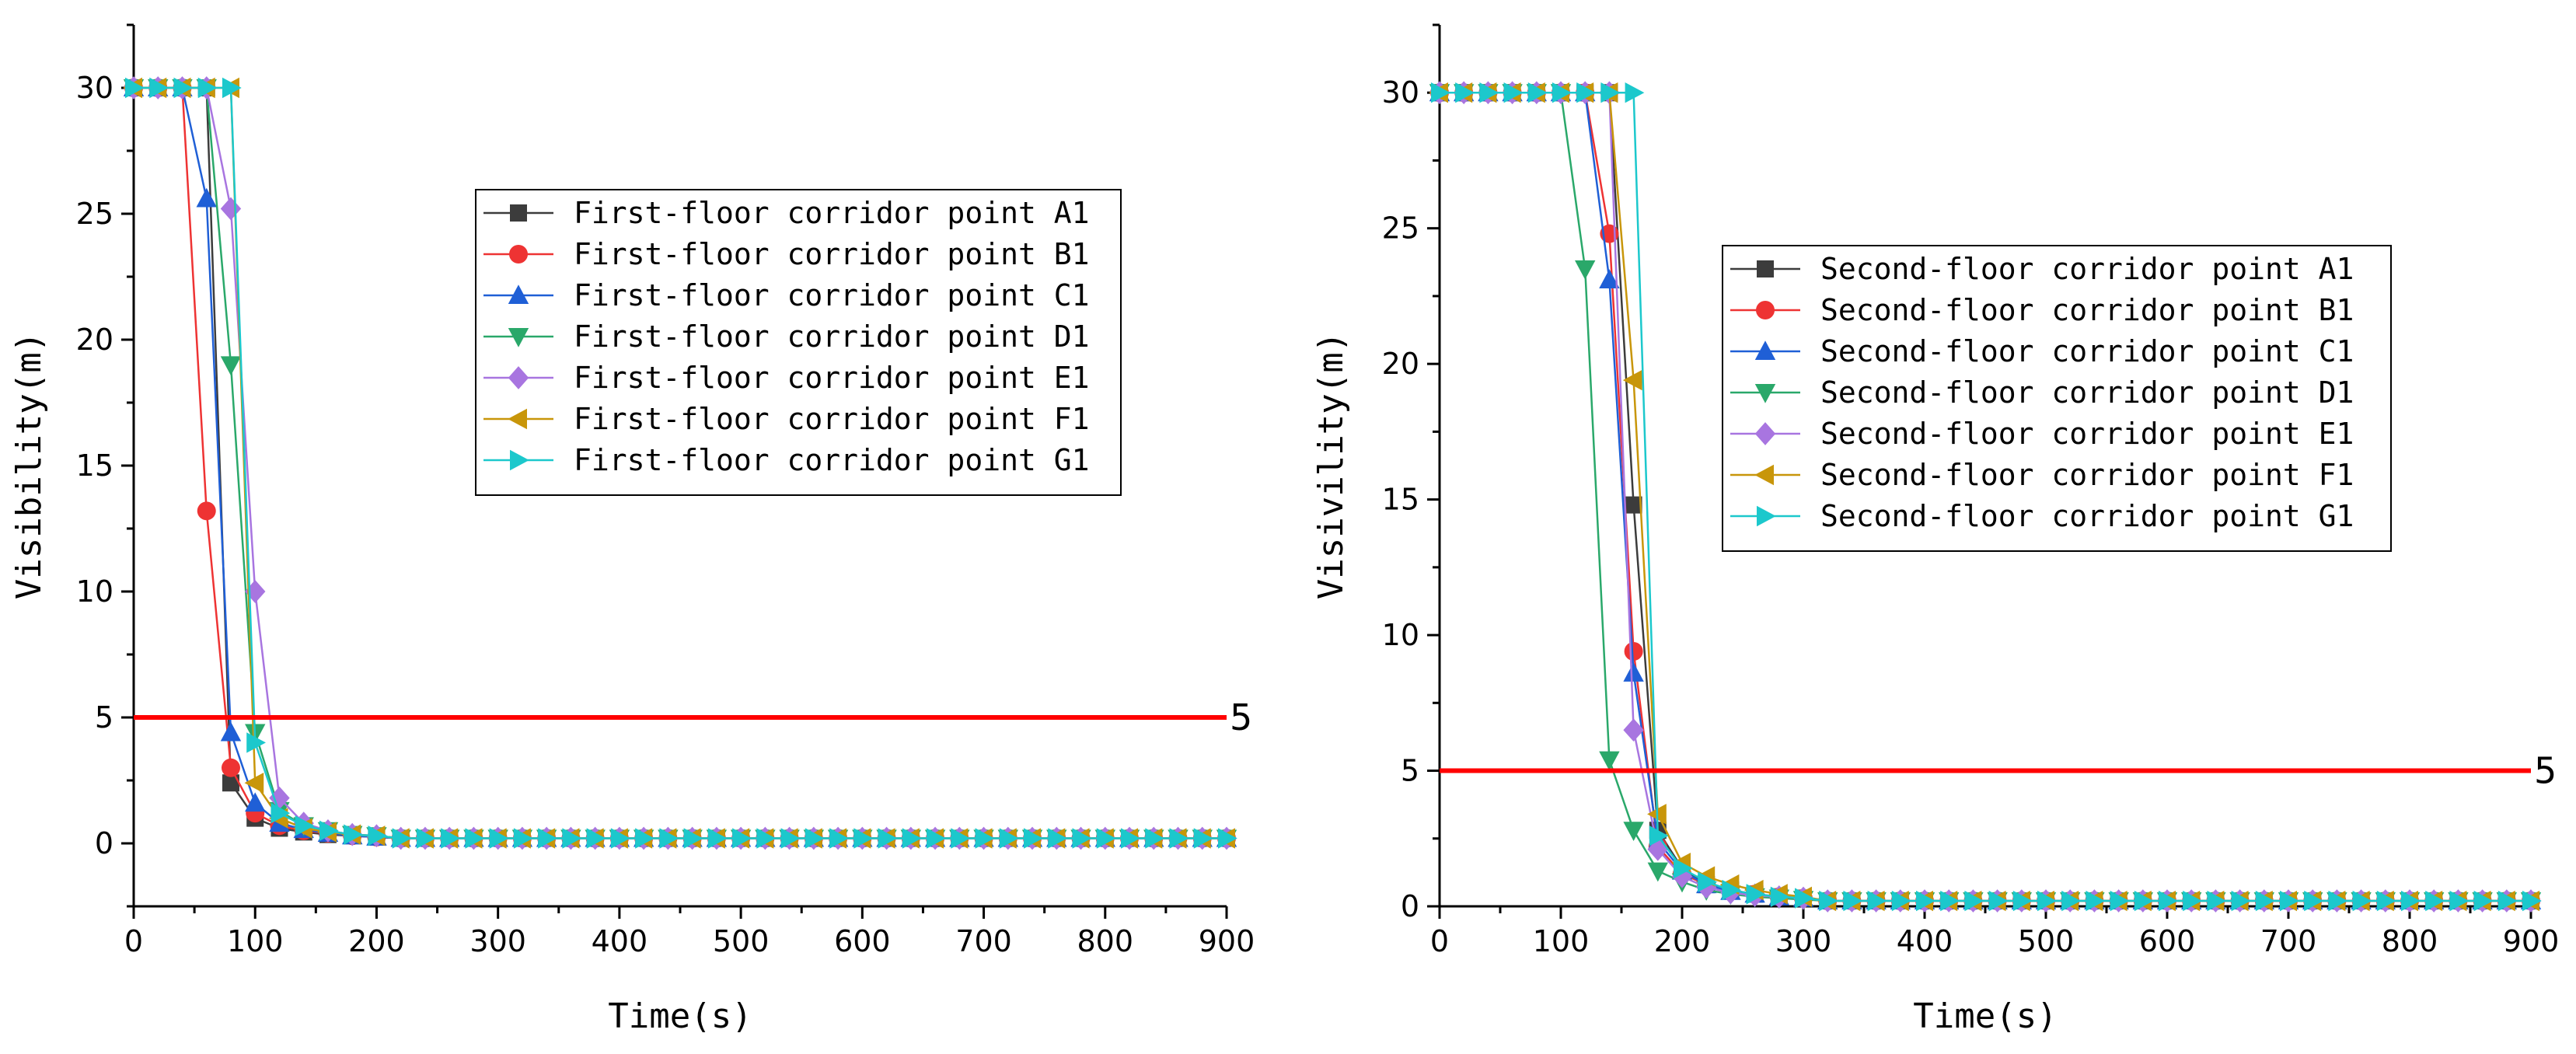 The image size is (2576, 1054). I want to click on legend-item: First-floor corridor point E1, so click(786, 378).